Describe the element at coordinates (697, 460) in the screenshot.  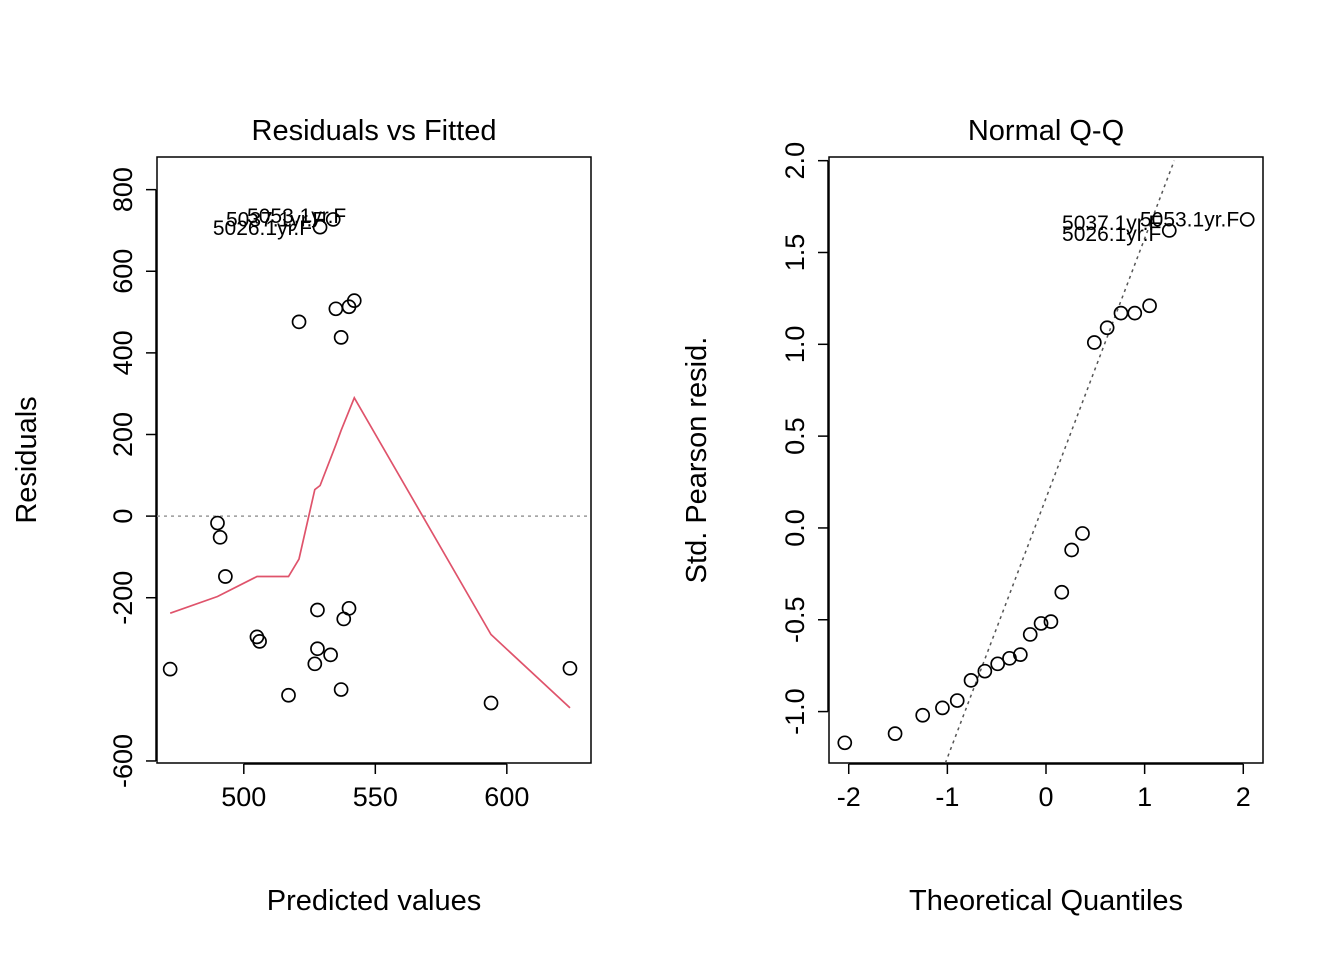
I see `y-axis-label: Std. Pearson resid.` at that location.